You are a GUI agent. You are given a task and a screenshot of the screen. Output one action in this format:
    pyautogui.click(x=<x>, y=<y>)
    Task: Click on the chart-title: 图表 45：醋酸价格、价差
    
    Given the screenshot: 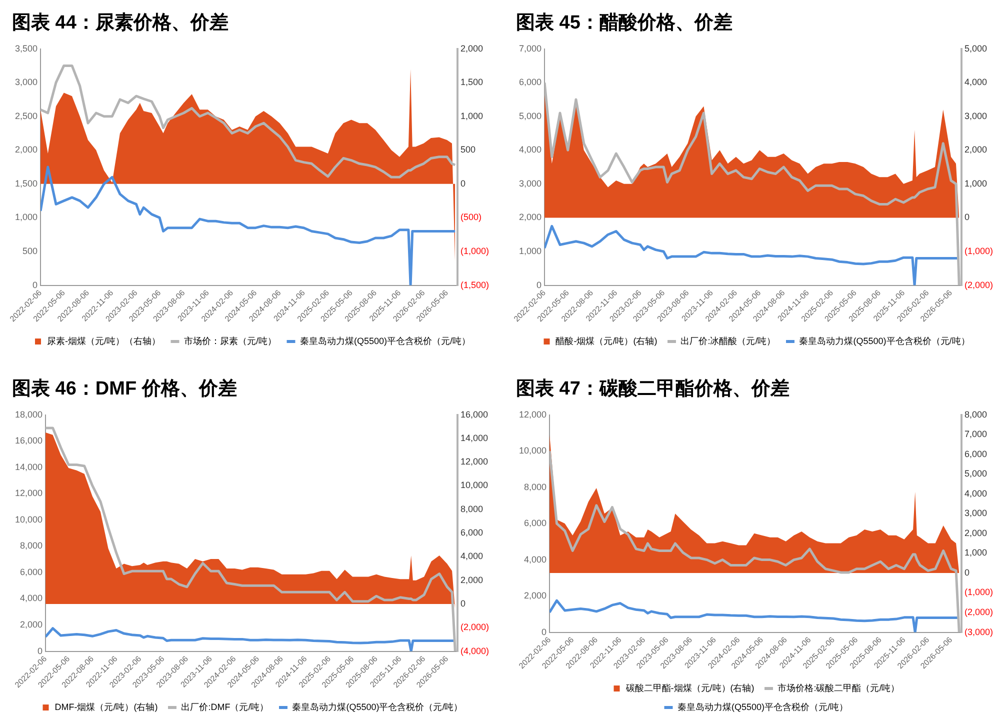 What is the action you would take?
    pyautogui.click(x=624, y=23)
    